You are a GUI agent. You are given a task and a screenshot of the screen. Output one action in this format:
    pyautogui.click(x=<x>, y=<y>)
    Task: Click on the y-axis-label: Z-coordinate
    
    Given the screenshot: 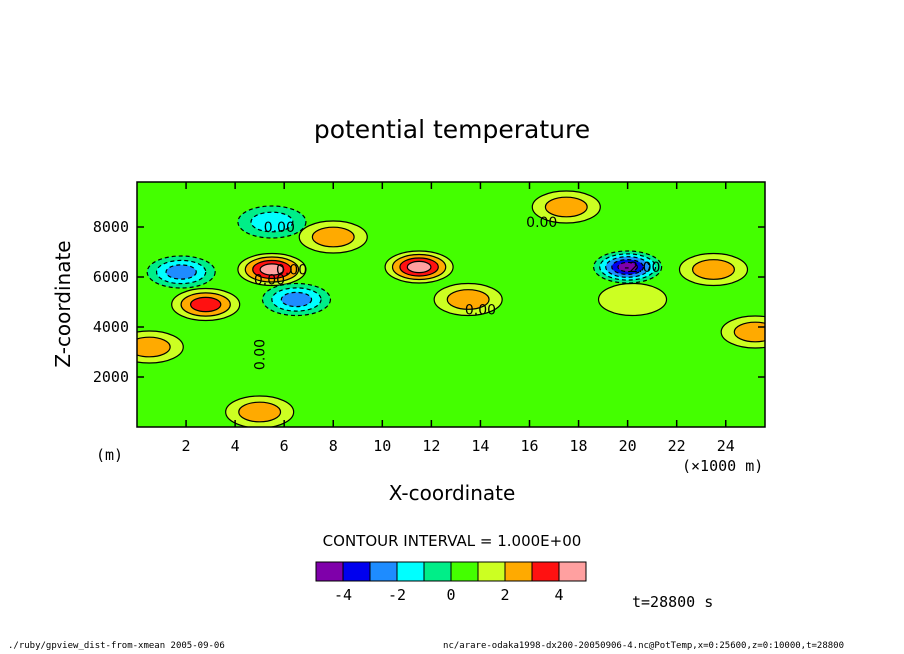 What is the action you would take?
    pyautogui.click(x=63, y=303)
    